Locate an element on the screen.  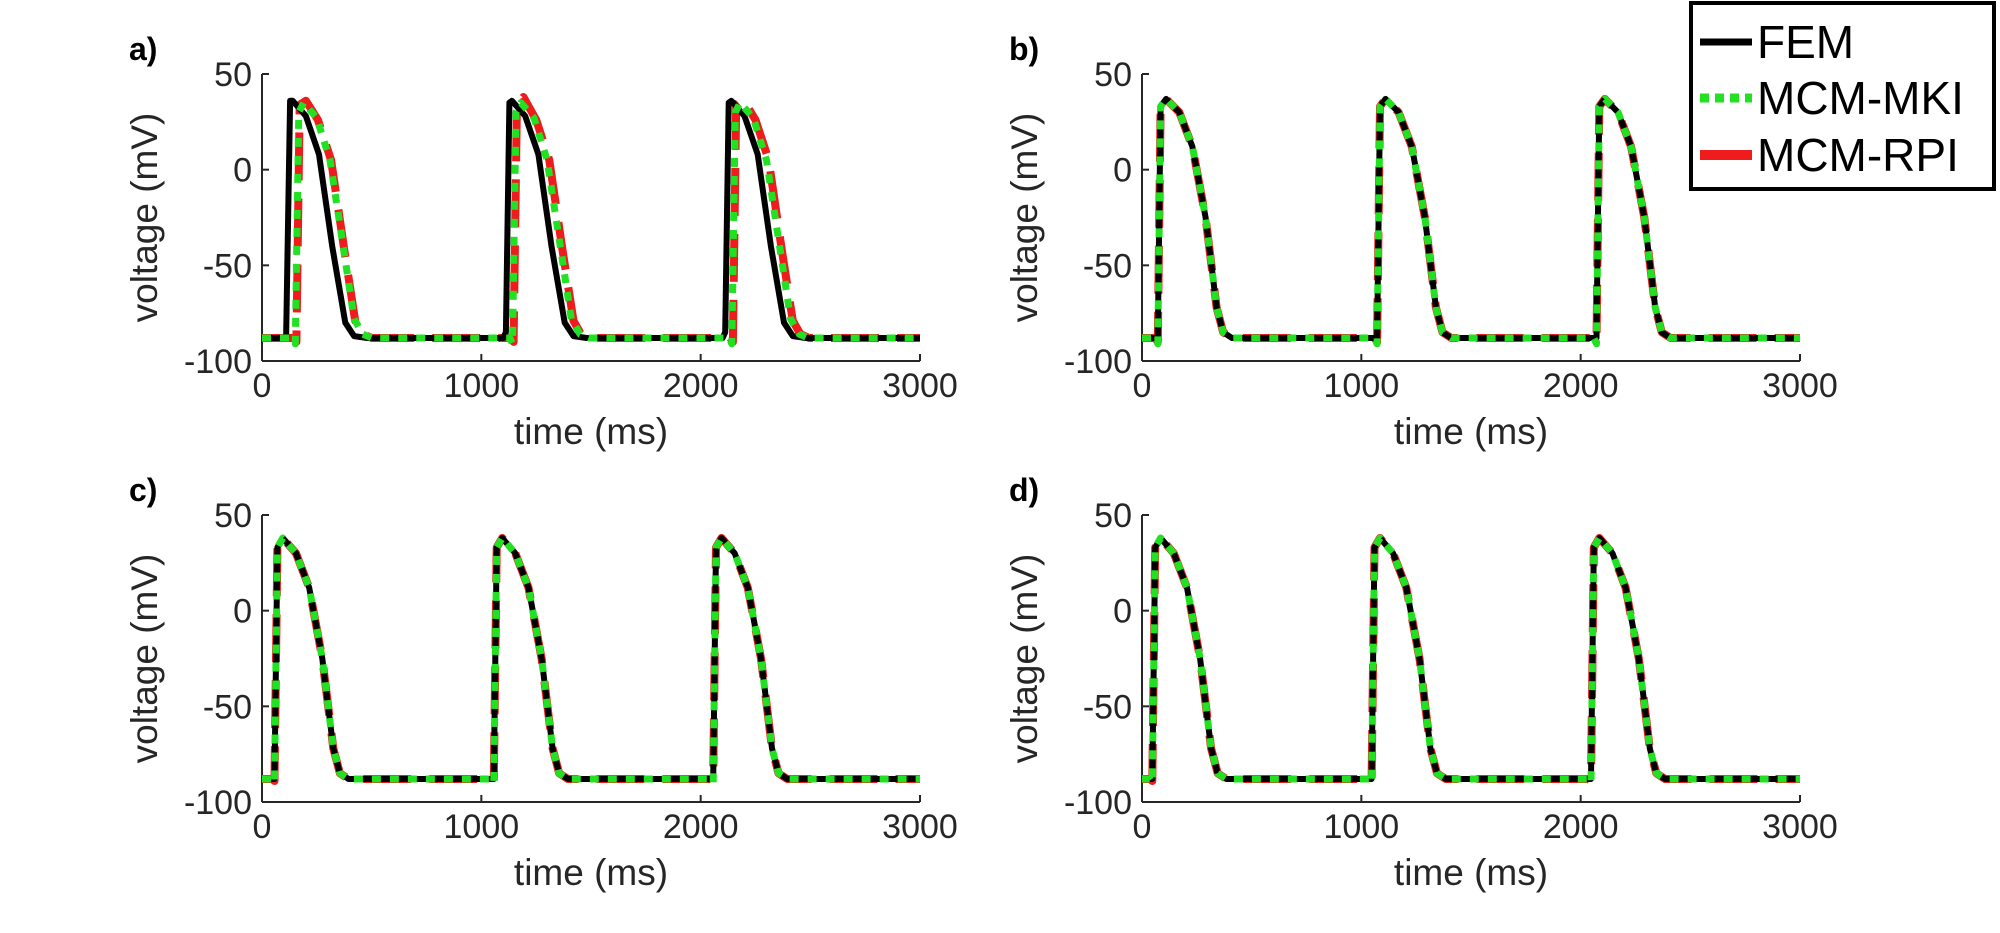
panel-label: a) is located at coordinates (143, 49).